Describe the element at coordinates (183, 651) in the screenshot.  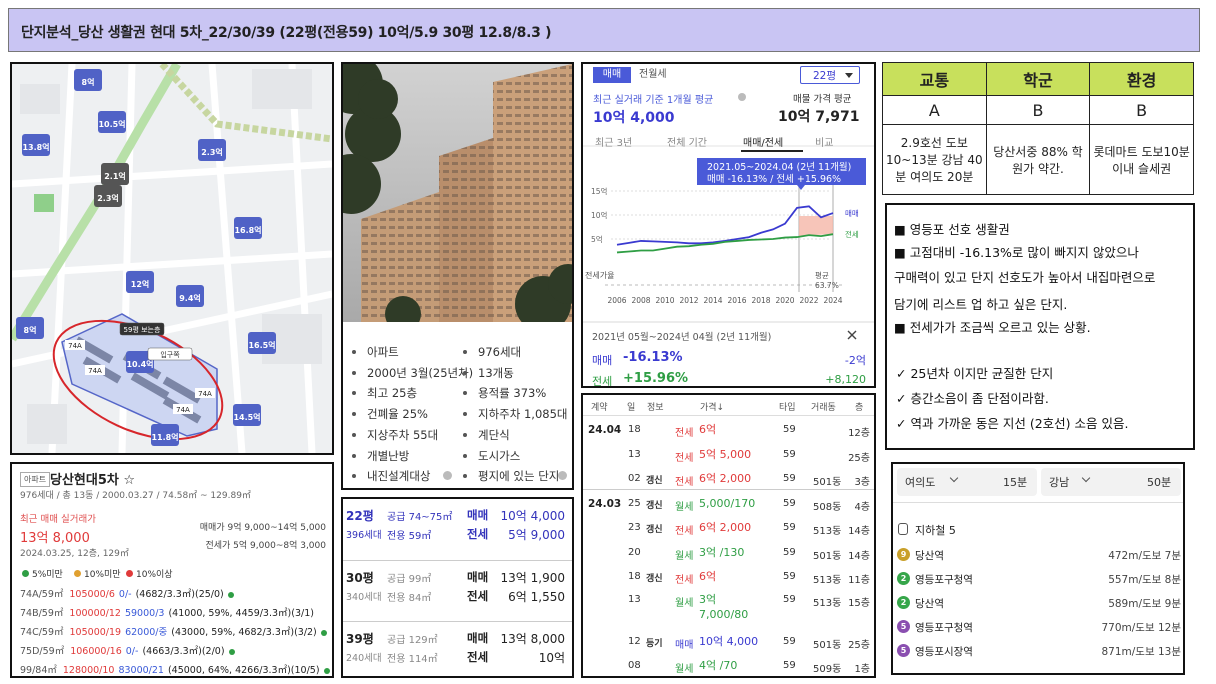
I see `row-detail: (4663/3.3㎡)(2/0)` at that location.